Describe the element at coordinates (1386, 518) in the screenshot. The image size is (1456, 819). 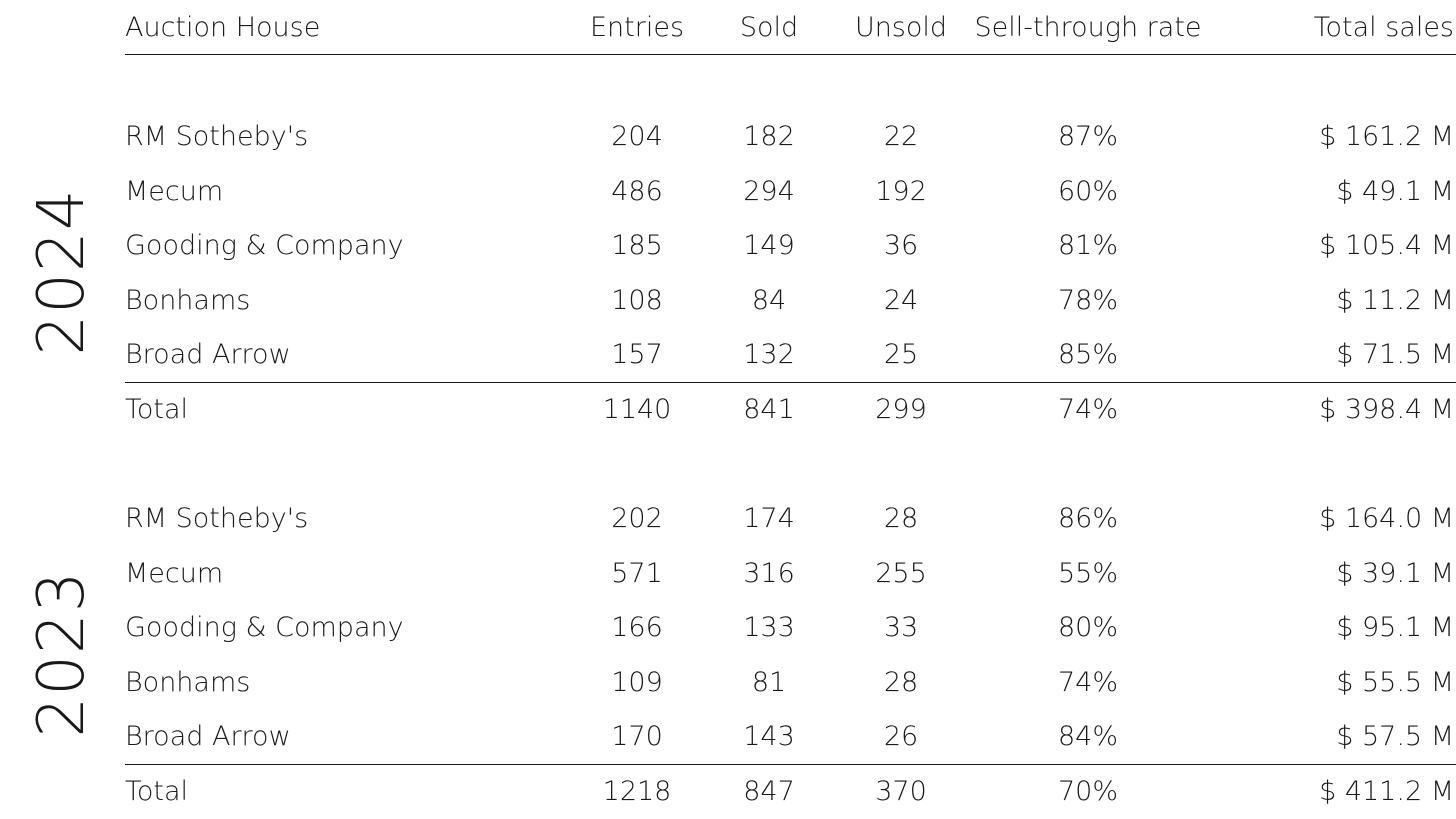
I see `row-sales: $ 164.0 M` at that location.